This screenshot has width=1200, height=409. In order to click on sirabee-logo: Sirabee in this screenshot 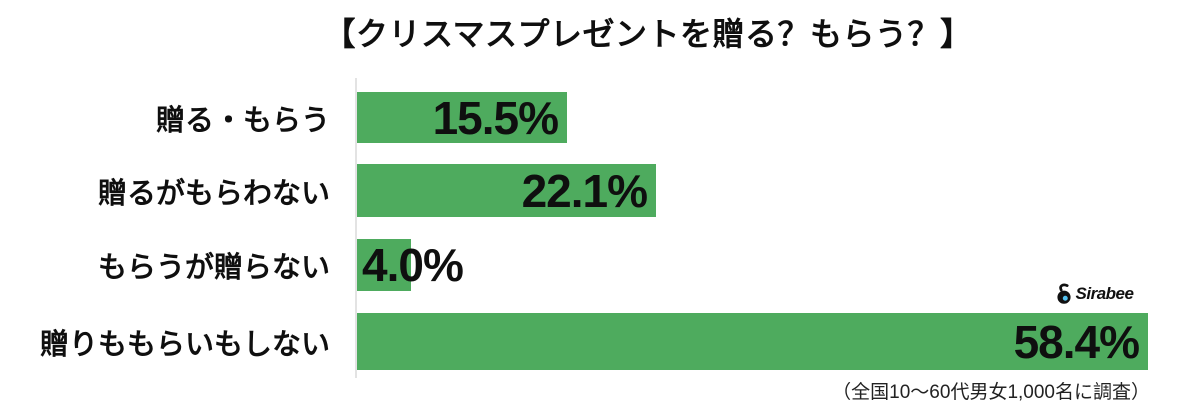, I will do `click(1094, 293)`.